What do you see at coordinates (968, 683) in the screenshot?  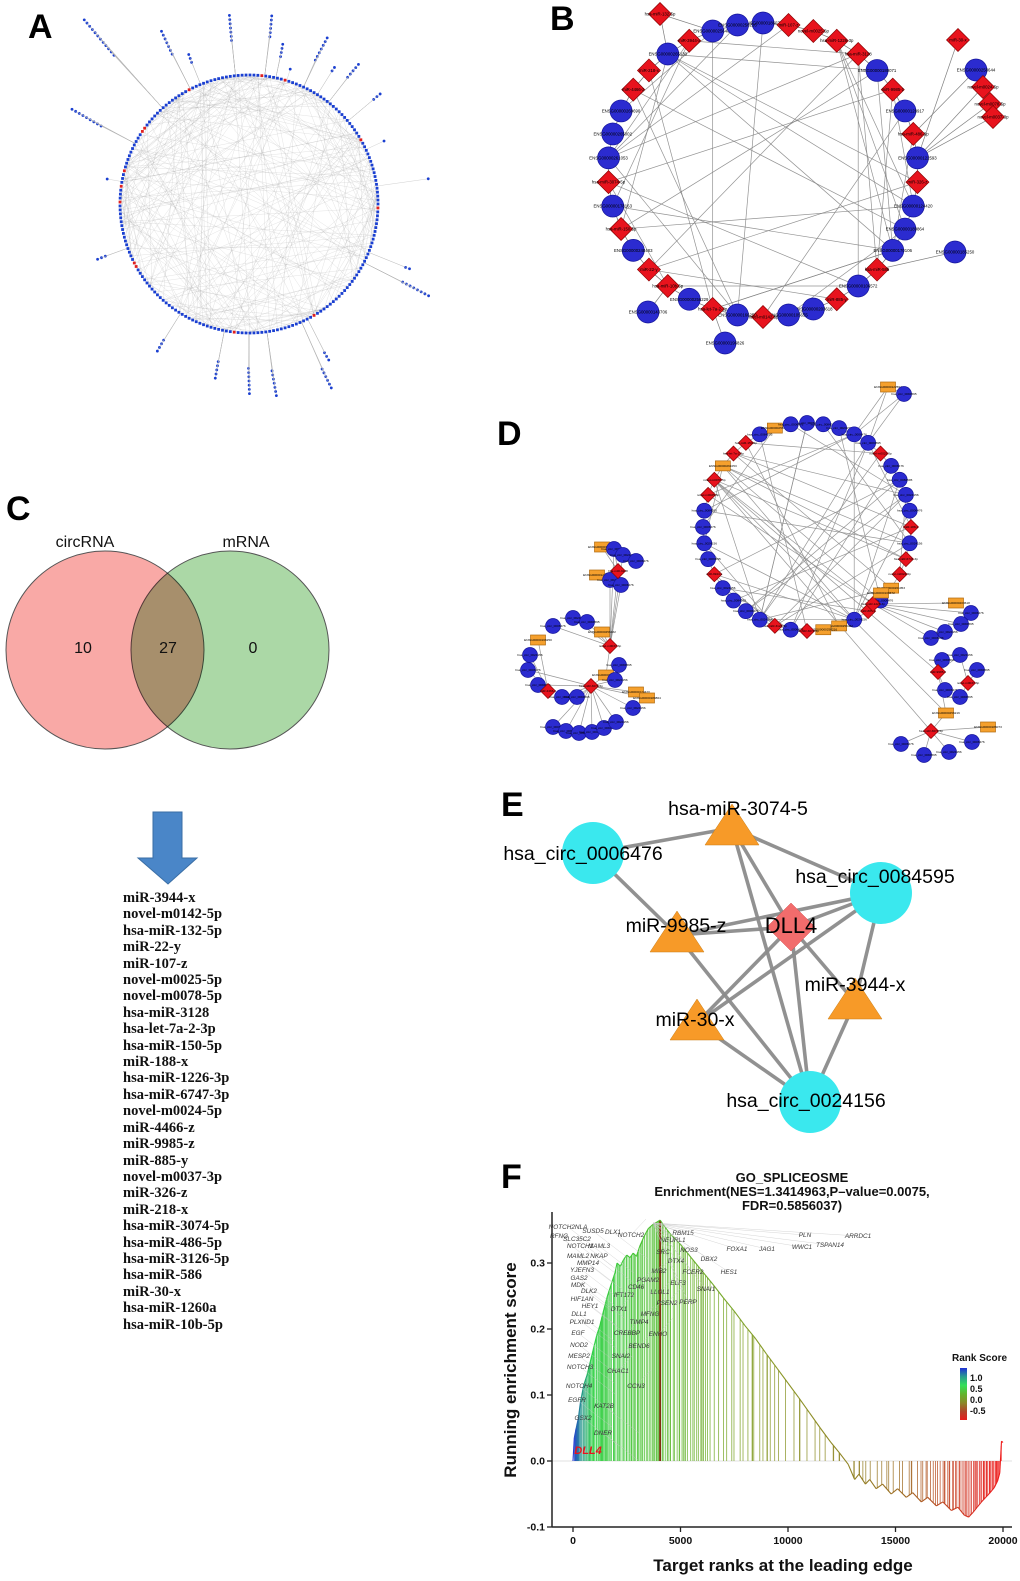 I see `node-label: novel-m0037-3p` at bounding box center [968, 683].